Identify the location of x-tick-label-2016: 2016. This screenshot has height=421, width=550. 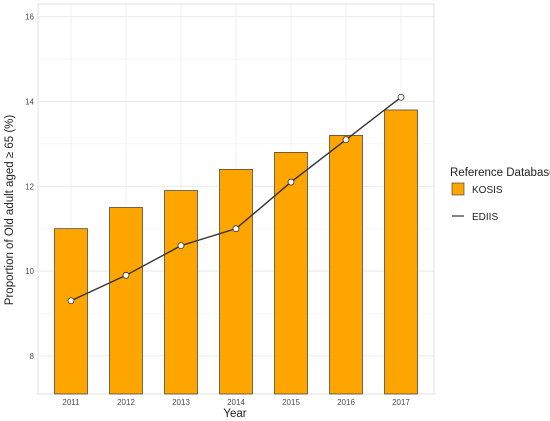
(346, 402).